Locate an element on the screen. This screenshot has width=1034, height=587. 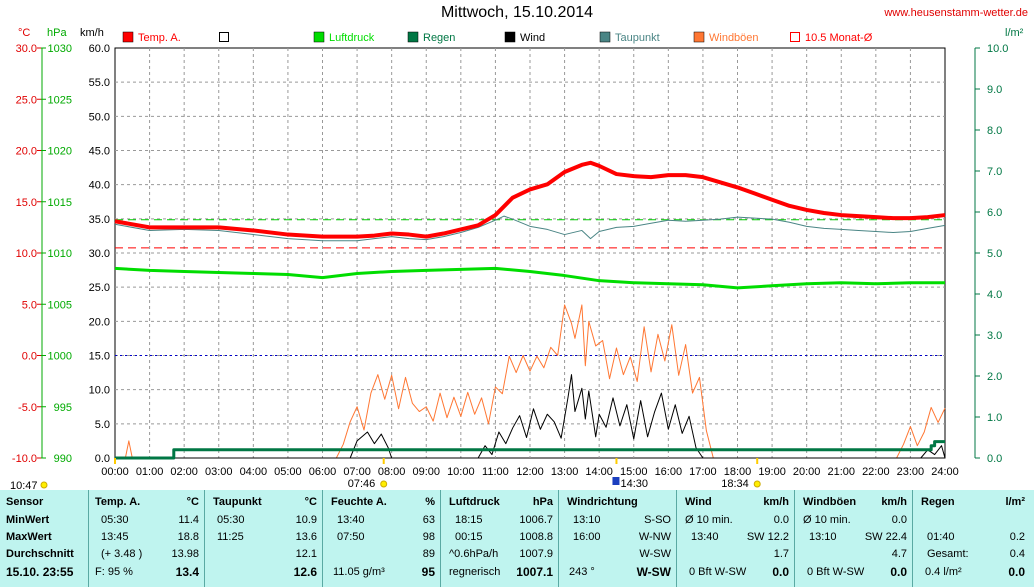
dir-min-value: S-SO is located at coordinates (657, 520).